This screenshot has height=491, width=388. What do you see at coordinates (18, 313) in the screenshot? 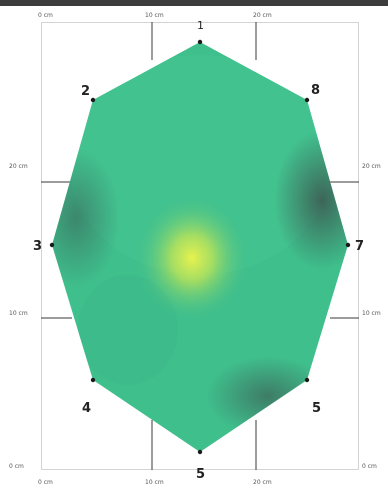
I see `tick-label-left-1: 10 cm` at bounding box center [18, 313].